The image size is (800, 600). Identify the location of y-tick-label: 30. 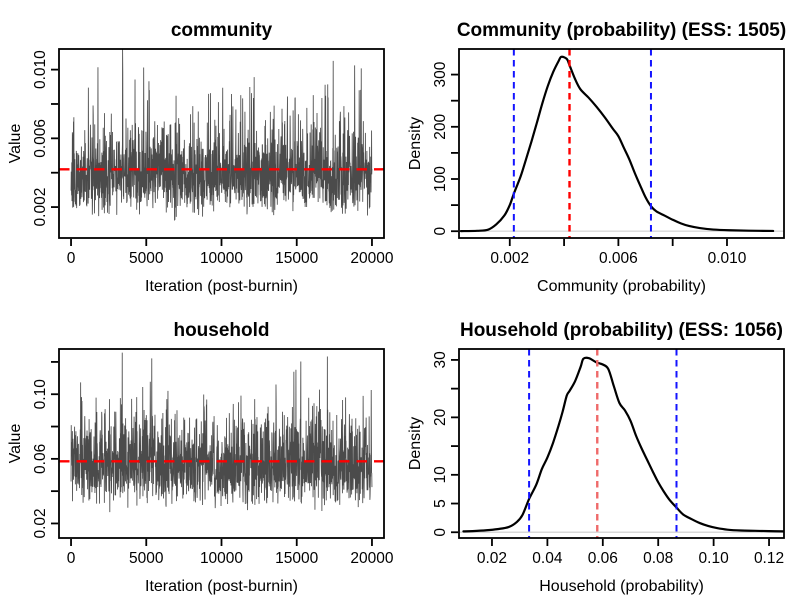
(440, 360).